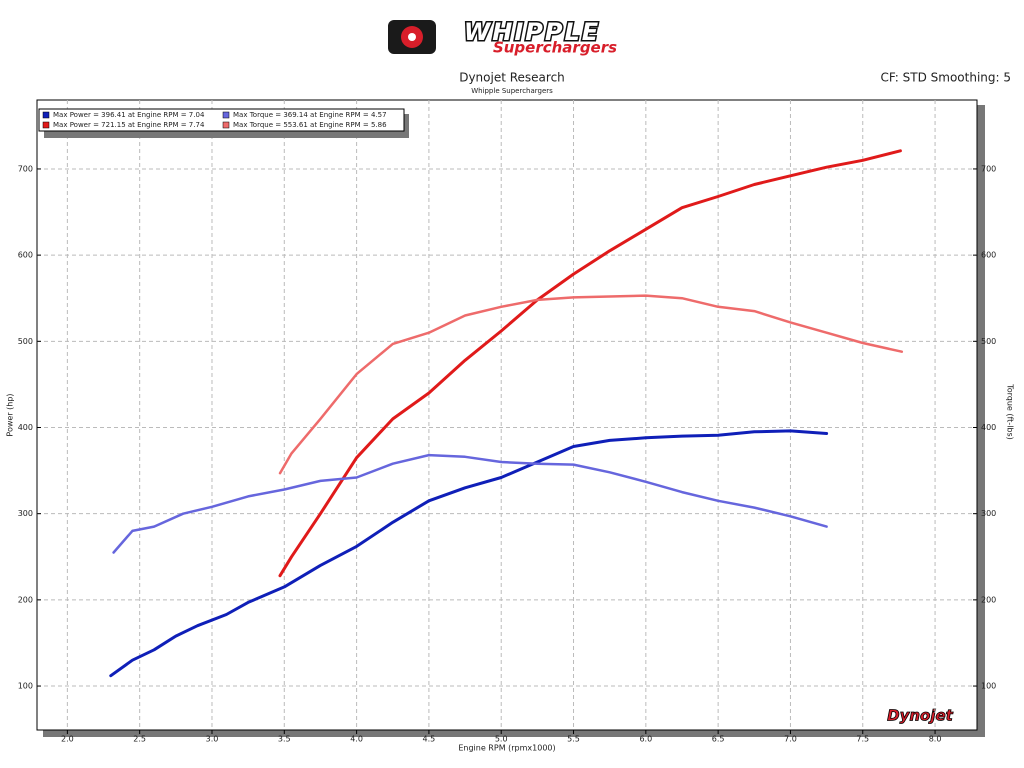 The width and height of the screenshot is (1024, 768). I want to click on legend-label: Max Power = 721.15 at Engine RPM = 7.74, so click(129, 125).